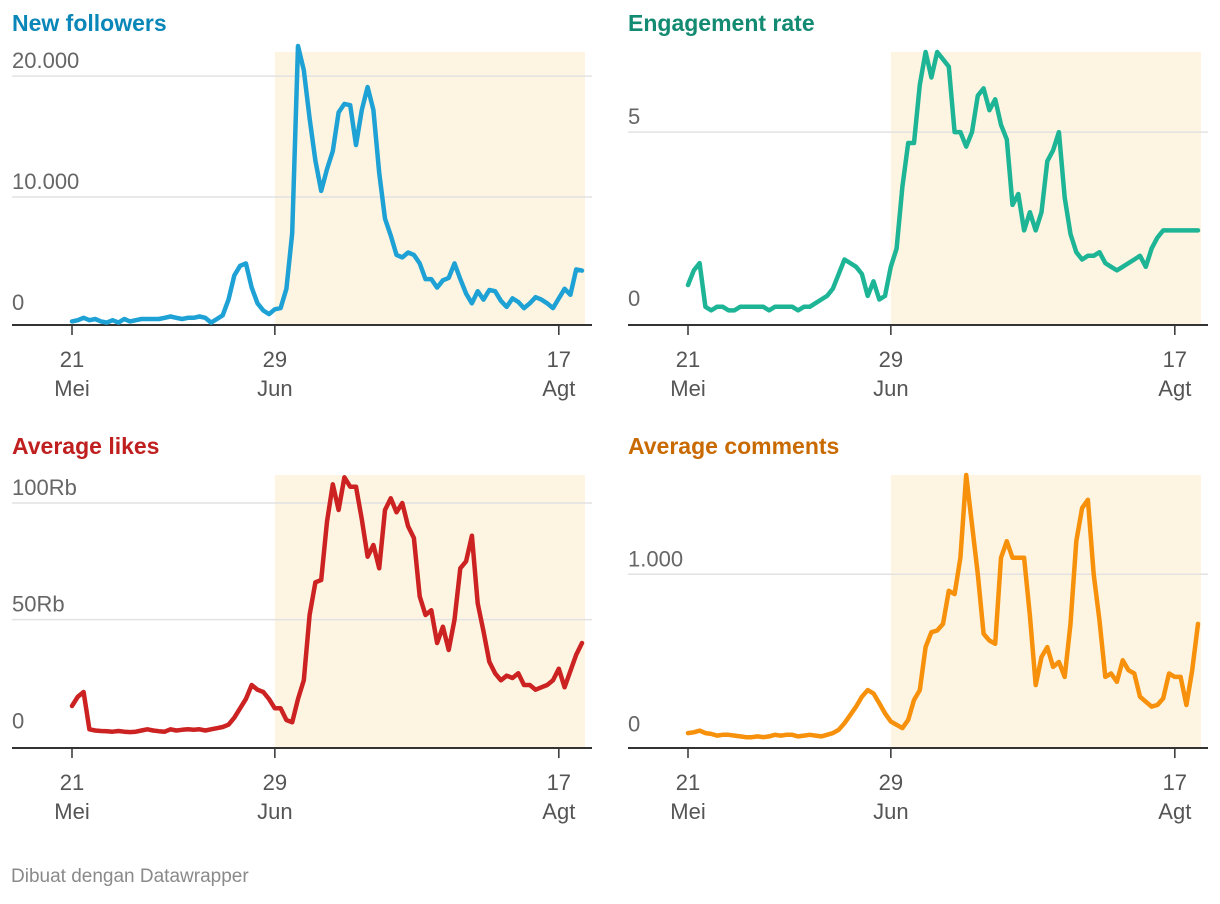 Image resolution: width=1220 pixels, height=904 pixels. What do you see at coordinates (45, 60) in the screenshot?
I see `y-tick-label: 20.000` at bounding box center [45, 60].